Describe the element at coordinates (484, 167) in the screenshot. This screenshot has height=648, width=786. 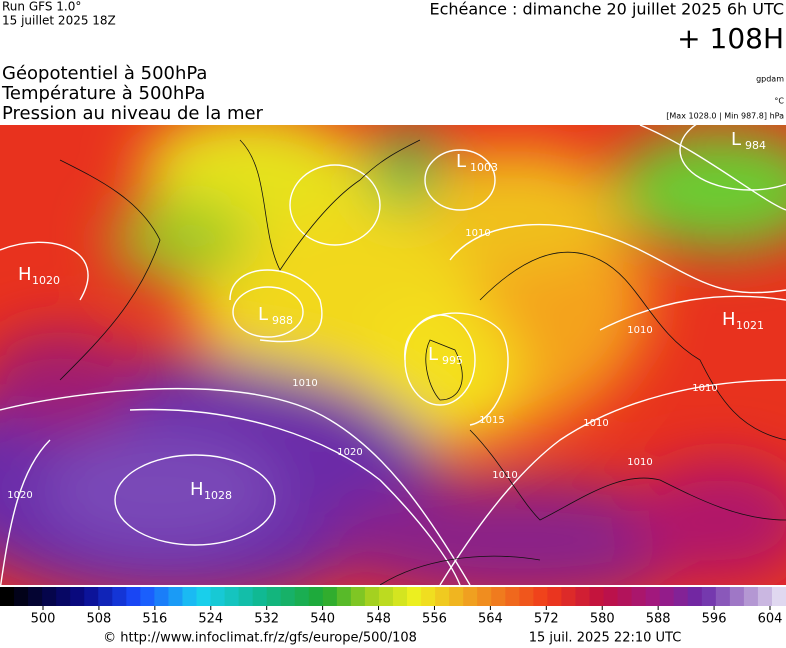
I see `center-value: 1003` at that location.